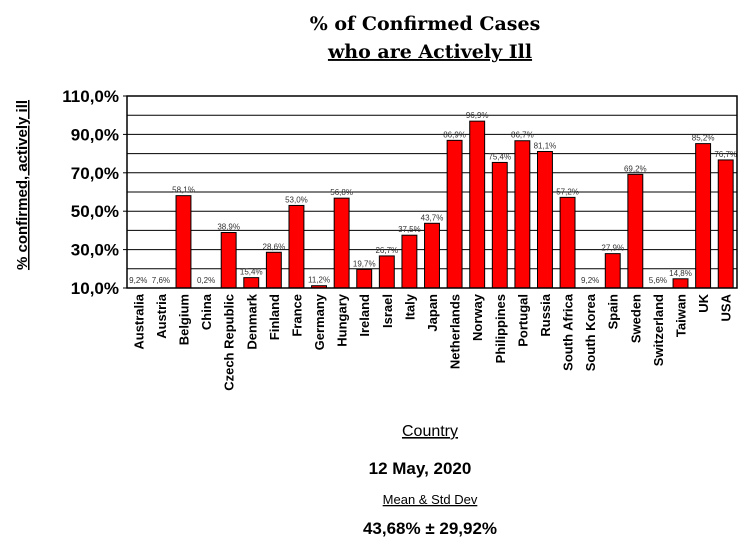 Image resolution: width=755 pixels, height=551 pixels. I want to click on x-tick-label: Japan, so click(432, 313).